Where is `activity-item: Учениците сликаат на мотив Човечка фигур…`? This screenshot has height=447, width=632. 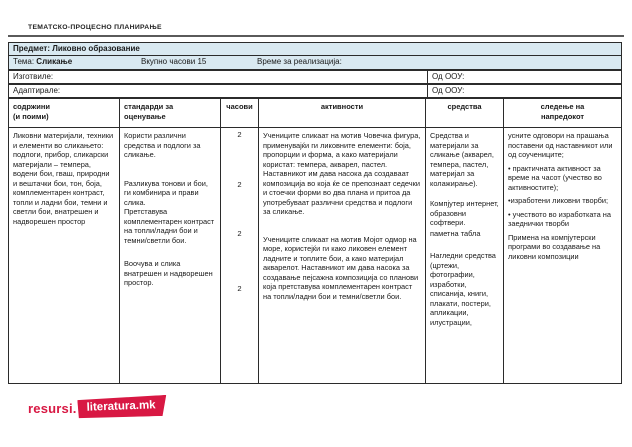
activity-item: Учениците сликаат на мотив Човечка фигур… is located at coordinates (342, 173).